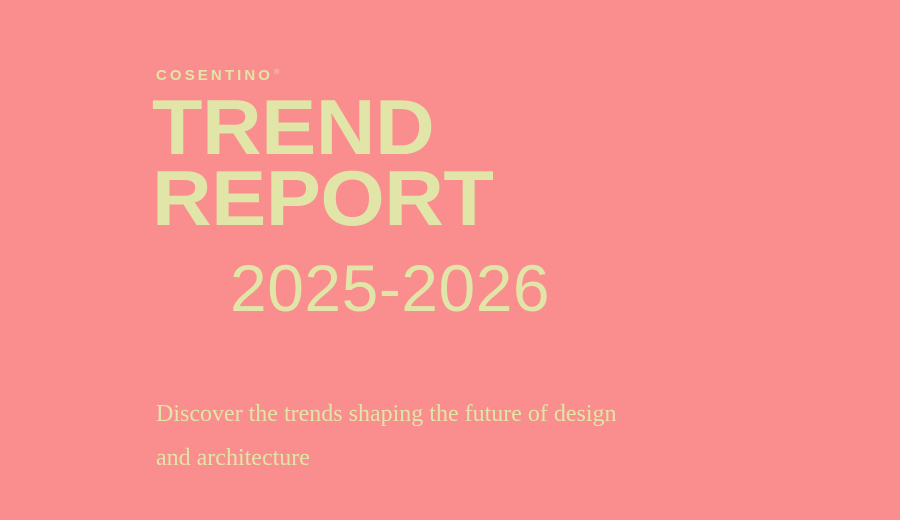 Image resolution: width=900 pixels, height=520 pixels. I want to click on subtitle-line-2: and architecture, so click(233, 458).